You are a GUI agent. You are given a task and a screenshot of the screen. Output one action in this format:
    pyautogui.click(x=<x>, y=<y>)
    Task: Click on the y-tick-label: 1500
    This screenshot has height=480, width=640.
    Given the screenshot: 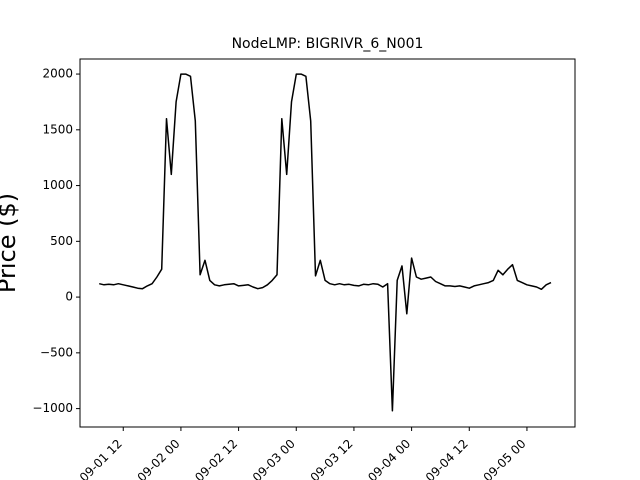 What is the action you would take?
    pyautogui.click(x=57, y=129)
    